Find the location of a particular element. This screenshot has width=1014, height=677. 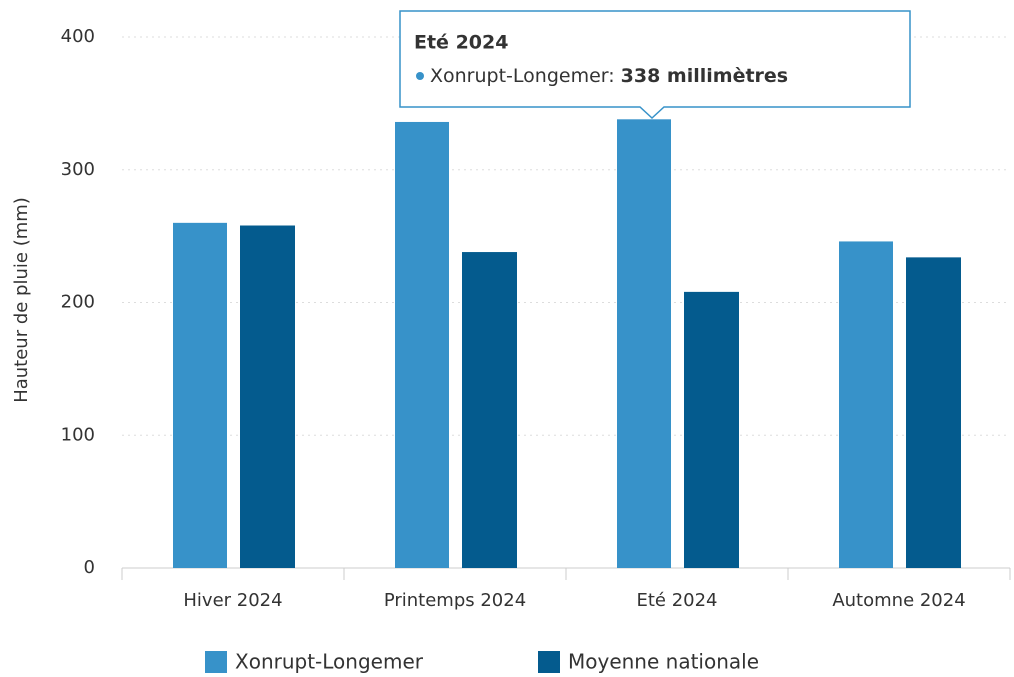

y-tick-label: 0 is located at coordinates (89, 567).